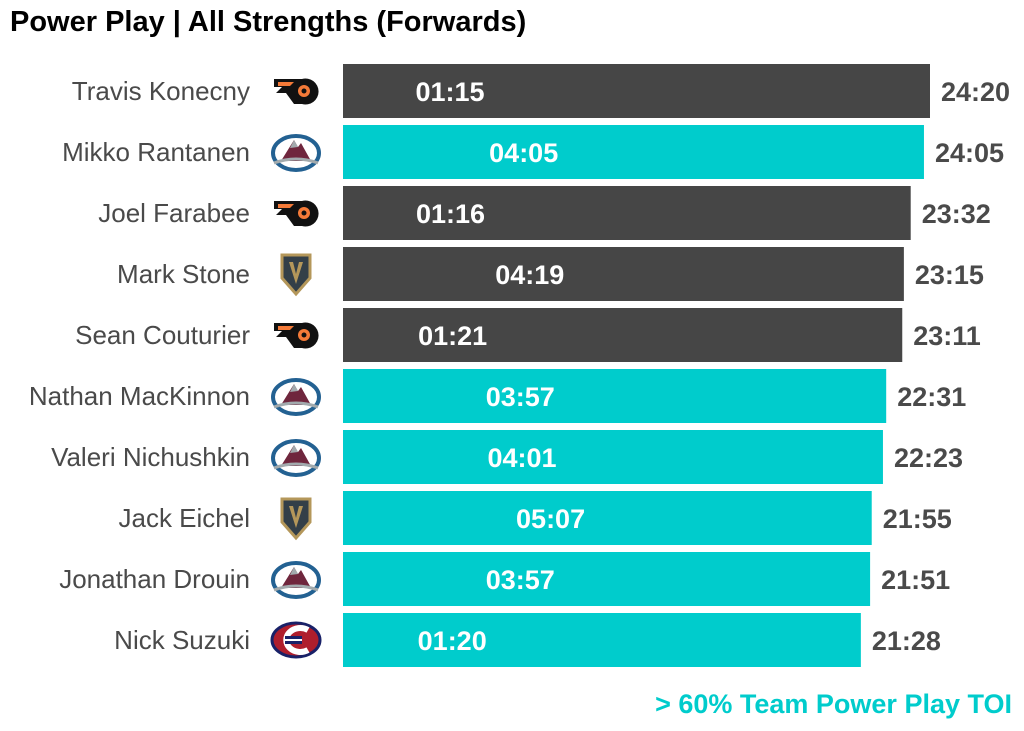 The image size is (1024, 731). What do you see at coordinates (268, 22) in the screenshot?
I see `chart-title: Power Play | All Strengths (Forwards)` at bounding box center [268, 22].